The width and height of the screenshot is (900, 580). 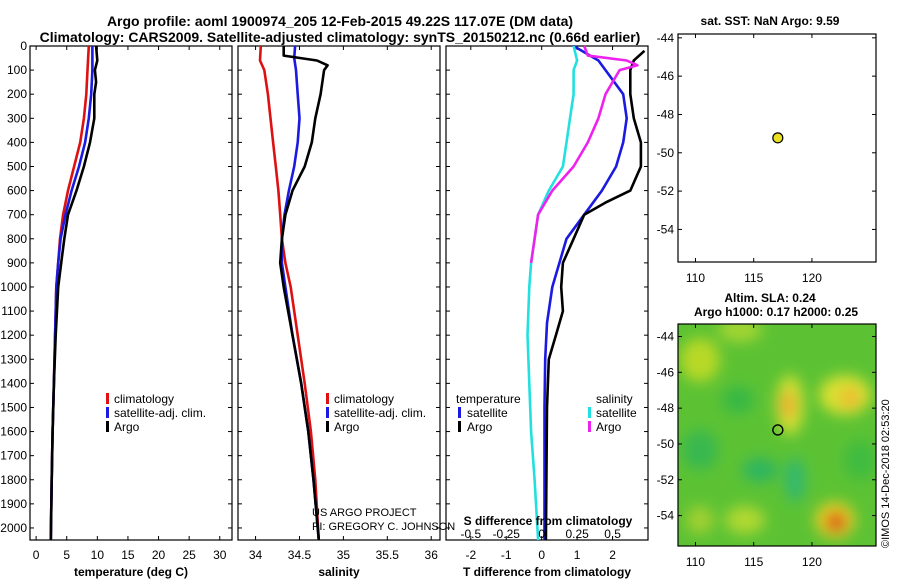 What do you see at coordinates (13, 528) in the screenshot?
I see `y-tick-label: 2000` at bounding box center [13, 528].